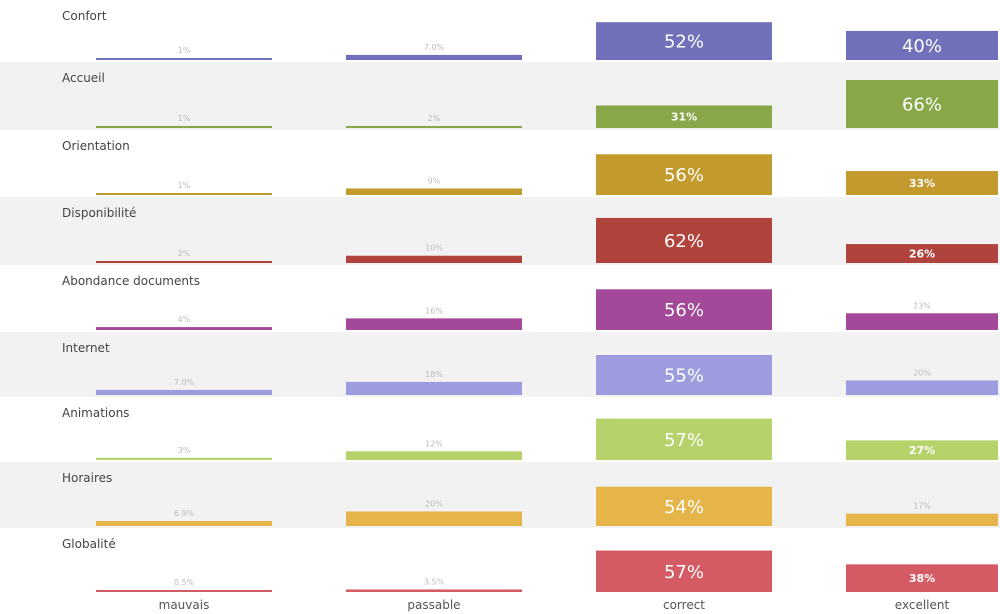  Describe the element at coordinates (922, 183) in the screenshot. I see `data-label: 33%` at that location.